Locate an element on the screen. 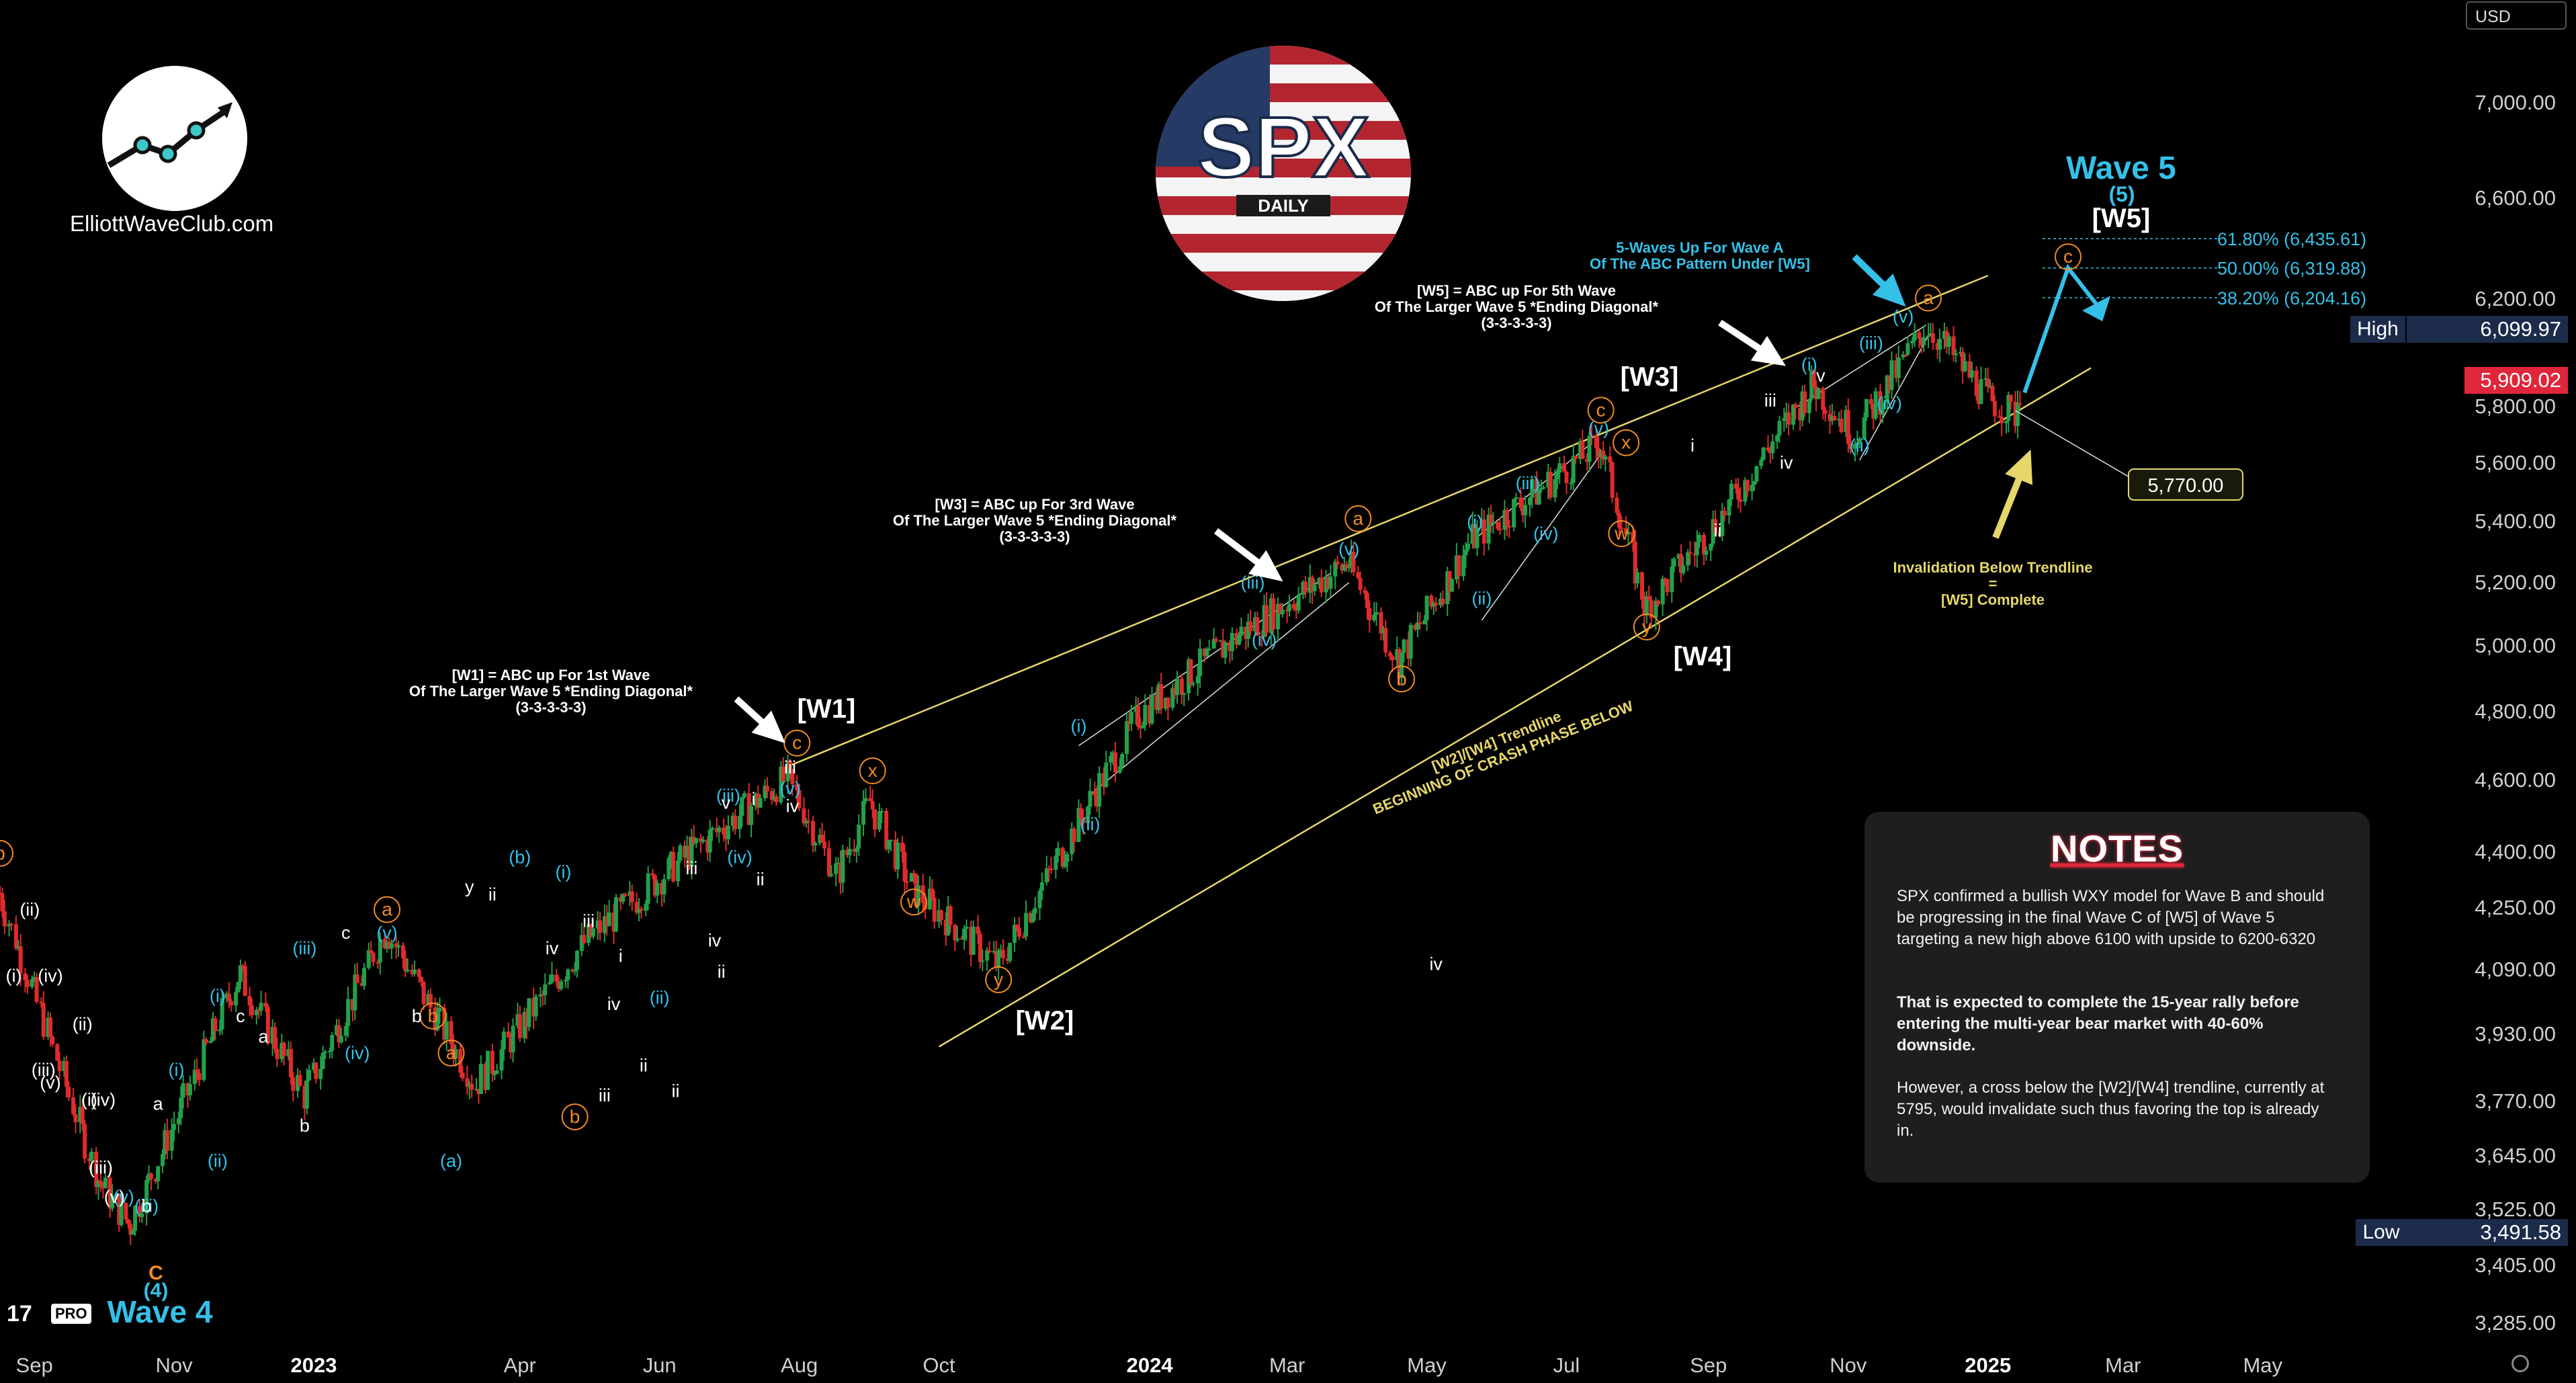  w3-label: [W3] is located at coordinates (1650, 377).